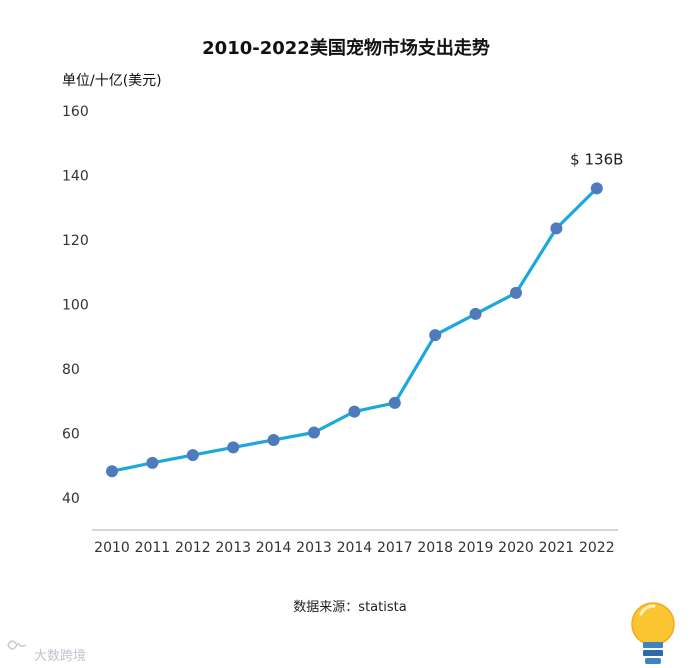 This screenshot has height=668, width=692. What do you see at coordinates (597, 548) in the screenshot?
I see `x-tick-label: 2022` at bounding box center [597, 548].